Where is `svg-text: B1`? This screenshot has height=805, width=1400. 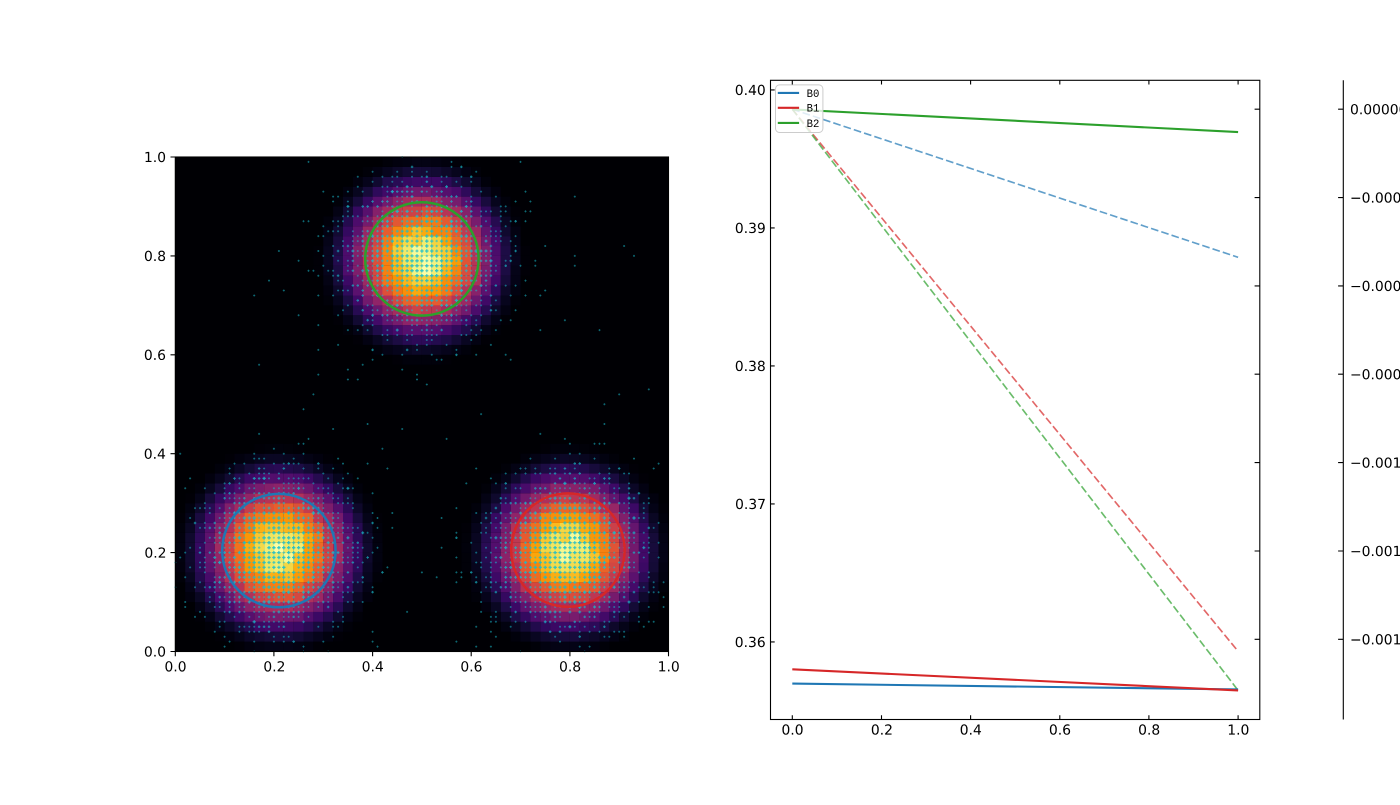
svg-text: B1 is located at coordinates (813, 110).